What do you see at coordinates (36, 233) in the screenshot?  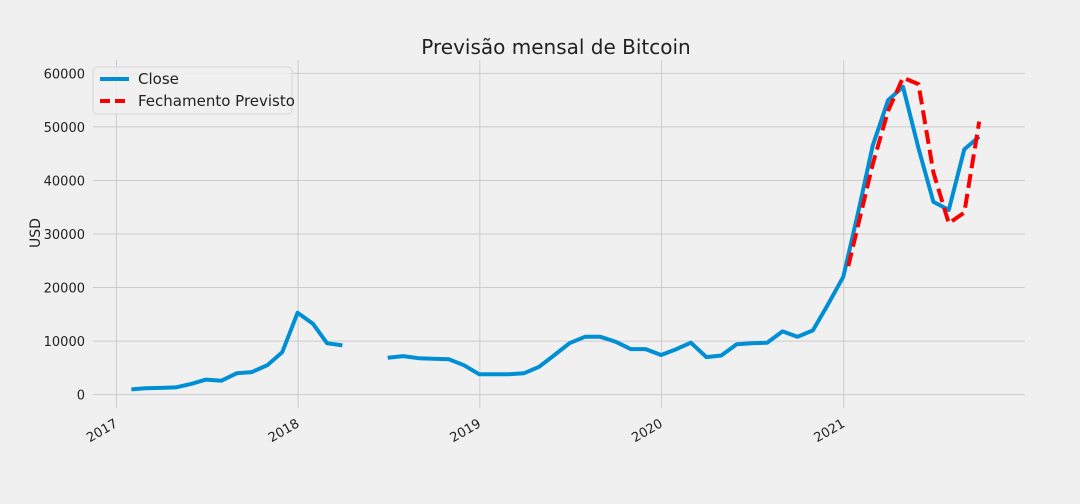 I see `y-axis-label: USD` at bounding box center [36, 233].